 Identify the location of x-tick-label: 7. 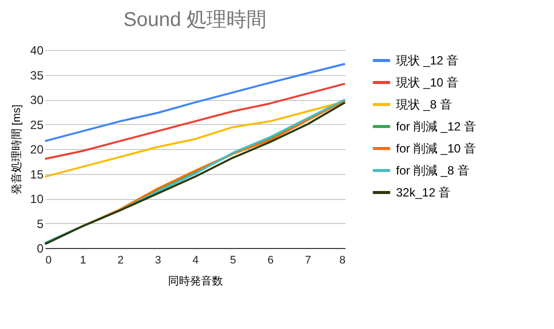
(308, 260).